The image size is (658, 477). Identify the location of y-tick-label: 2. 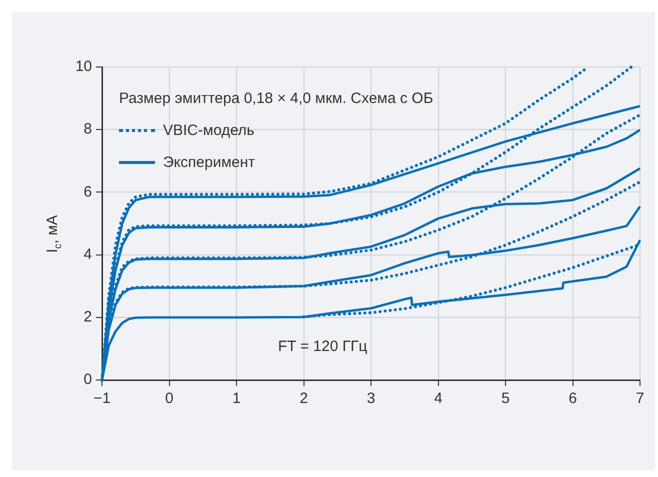
(88, 317).